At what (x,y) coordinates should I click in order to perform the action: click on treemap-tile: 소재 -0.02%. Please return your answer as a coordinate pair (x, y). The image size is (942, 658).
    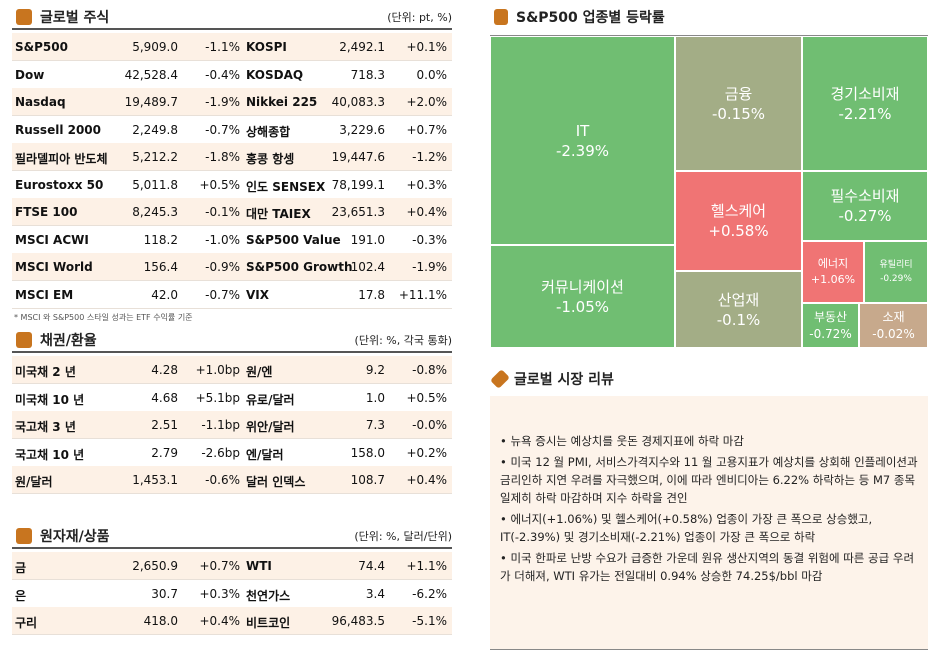
    Looking at the image, I should click on (893, 325).